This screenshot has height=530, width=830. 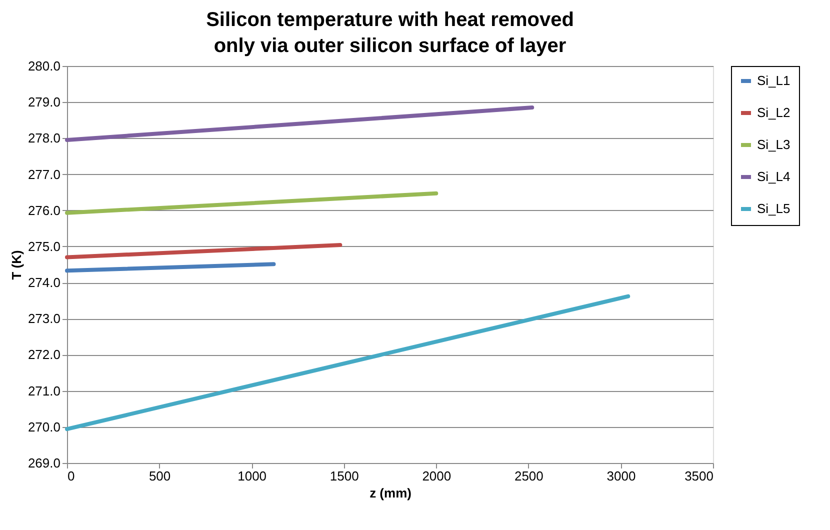 What do you see at coordinates (773, 208) in the screenshot?
I see `legend-label: Si_L5` at bounding box center [773, 208].